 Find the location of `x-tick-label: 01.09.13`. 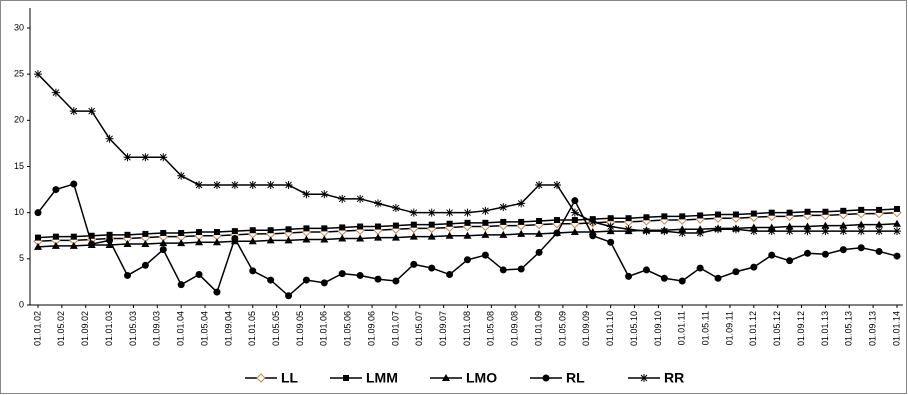

x-tick-label: 01.09.13 is located at coordinates (873, 328).